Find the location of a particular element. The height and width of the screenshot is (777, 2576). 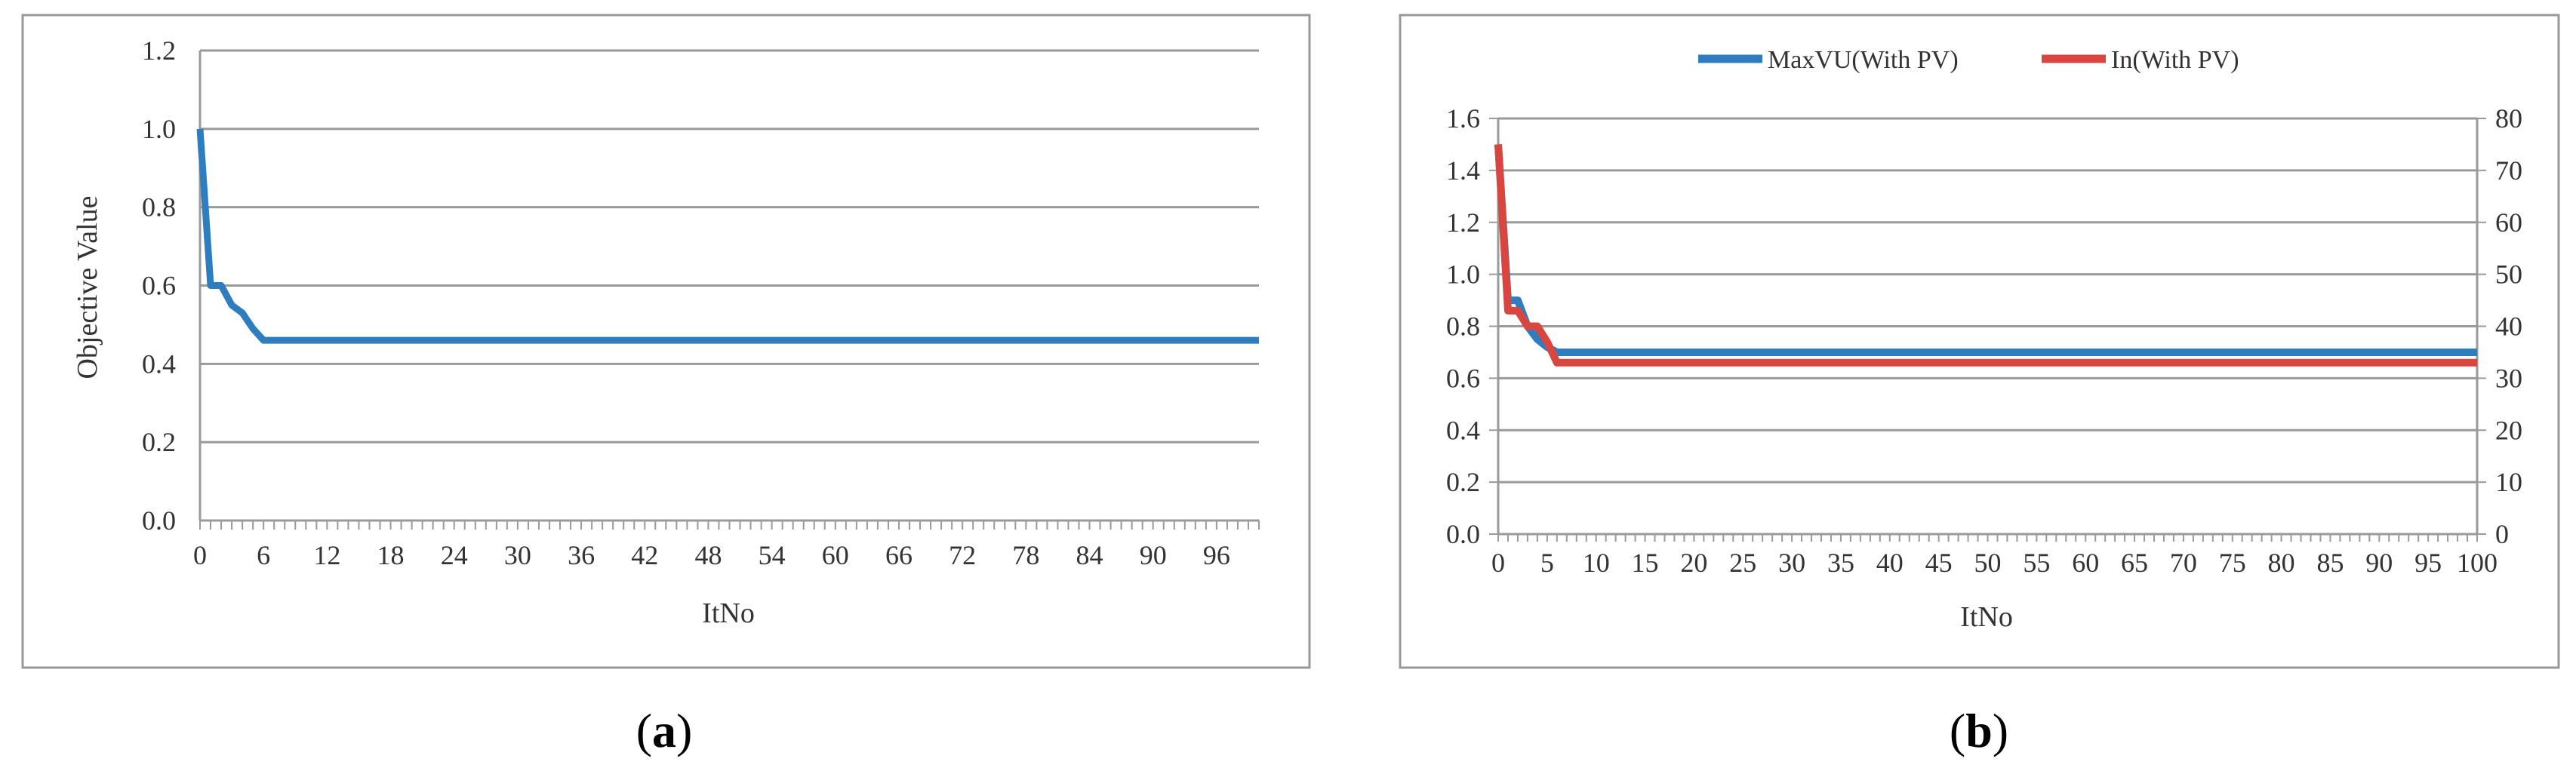

chart-a-x-tick-label: 18 is located at coordinates (391, 555).